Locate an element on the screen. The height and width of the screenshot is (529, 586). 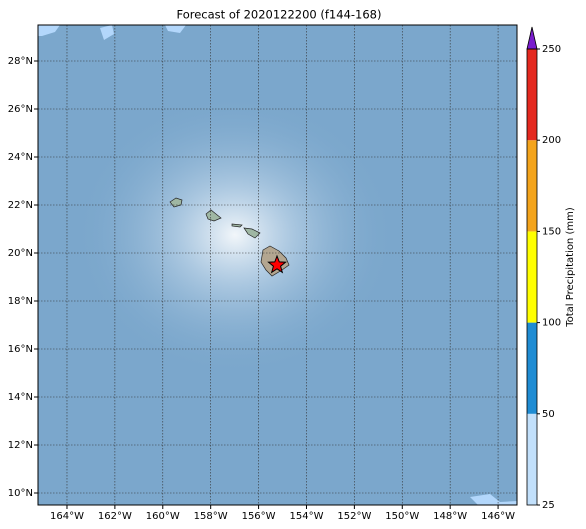
colorbar-tick-label: 200 is located at coordinates (551, 140).